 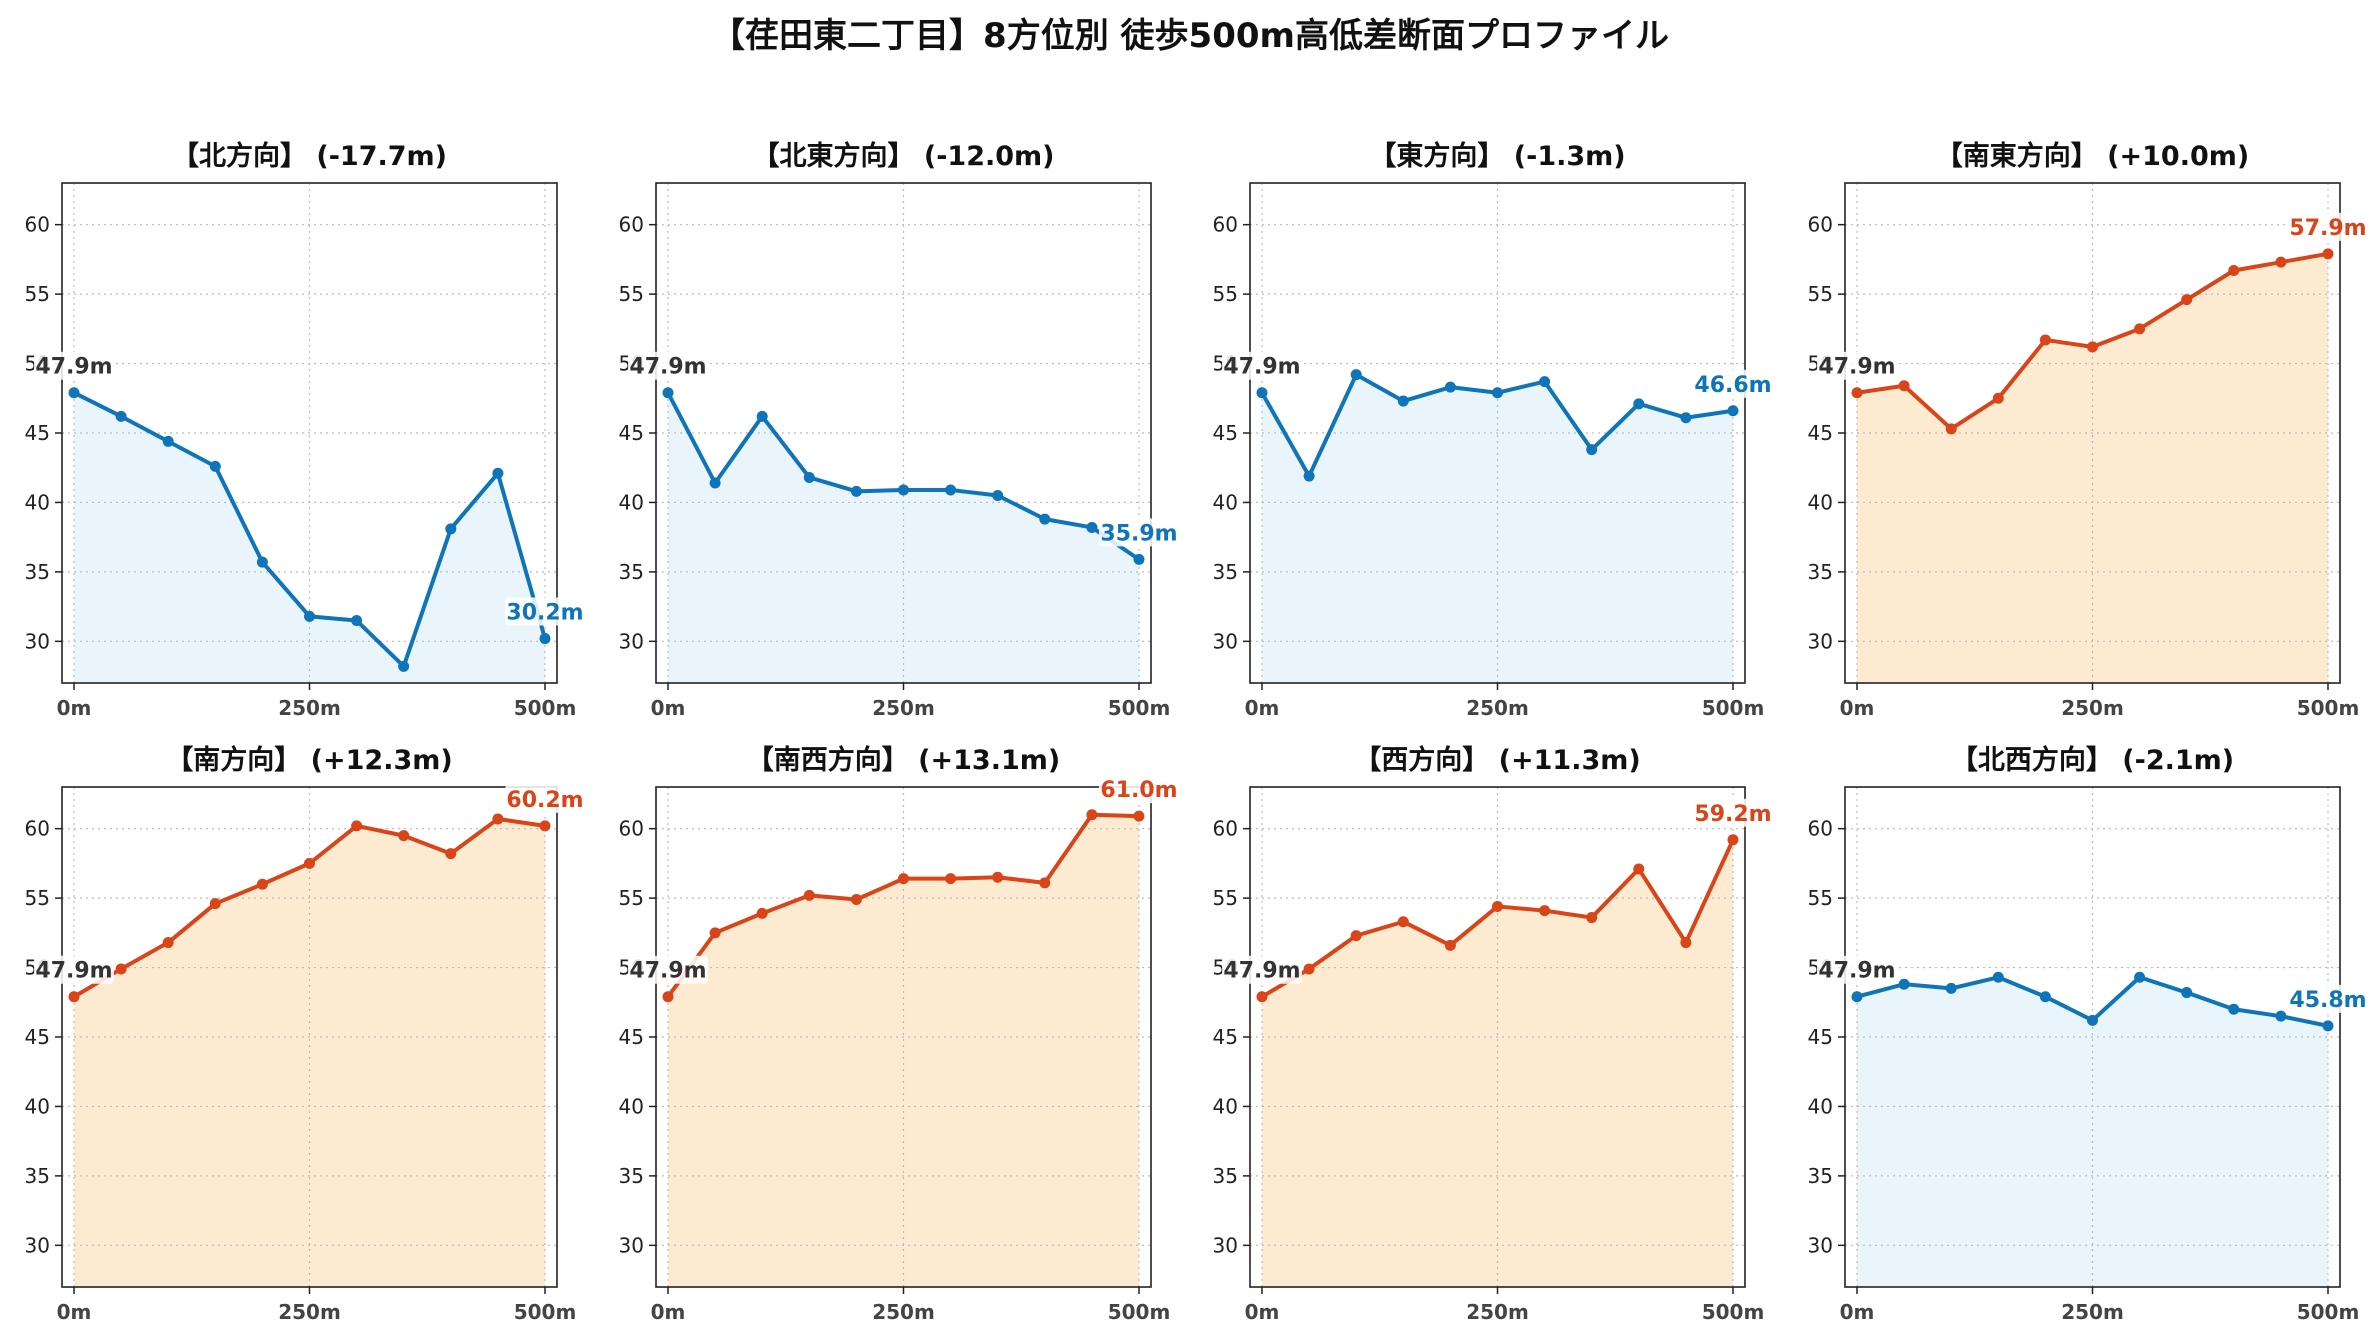 I want to click on panel-title: 【北東方向】 (-12.0m), so click(x=903, y=156).